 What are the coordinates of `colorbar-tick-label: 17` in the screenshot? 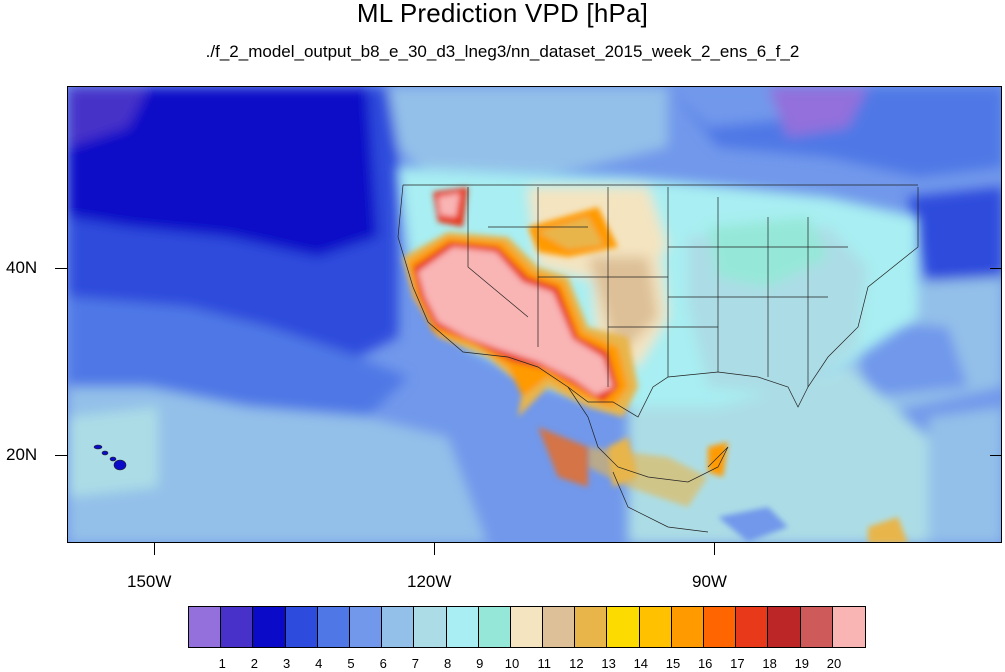 It's located at (737, 663).